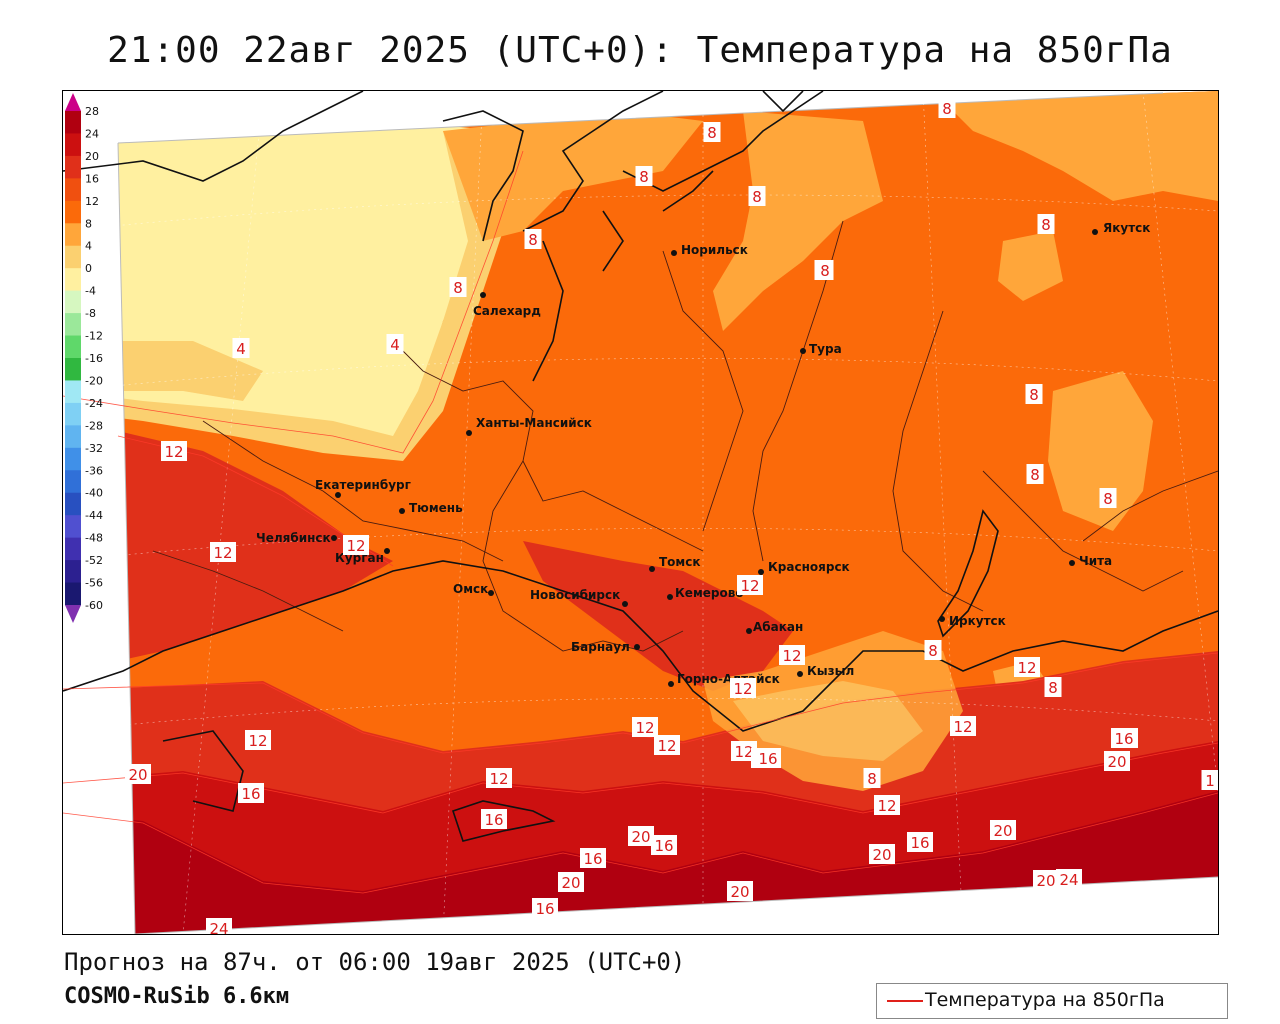  I want to click on city-gorno-altaysk: Горно-Алтайск, so click(724, 679).